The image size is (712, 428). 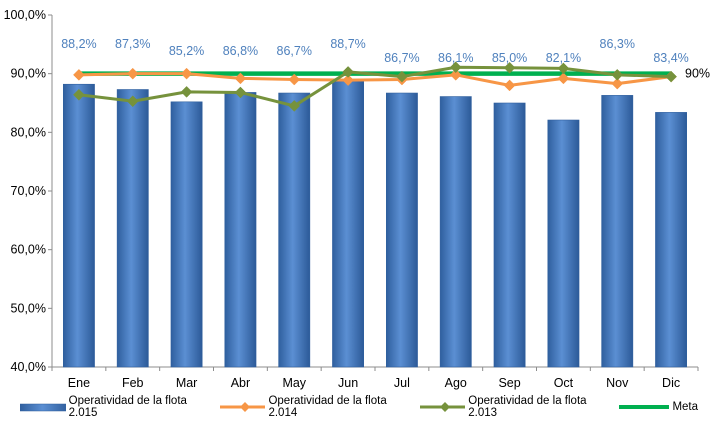 What do you see at coordinates (671, 383) in the screenshot?
I see `x-tick-label: Dic` at bounding box center [671, 383].